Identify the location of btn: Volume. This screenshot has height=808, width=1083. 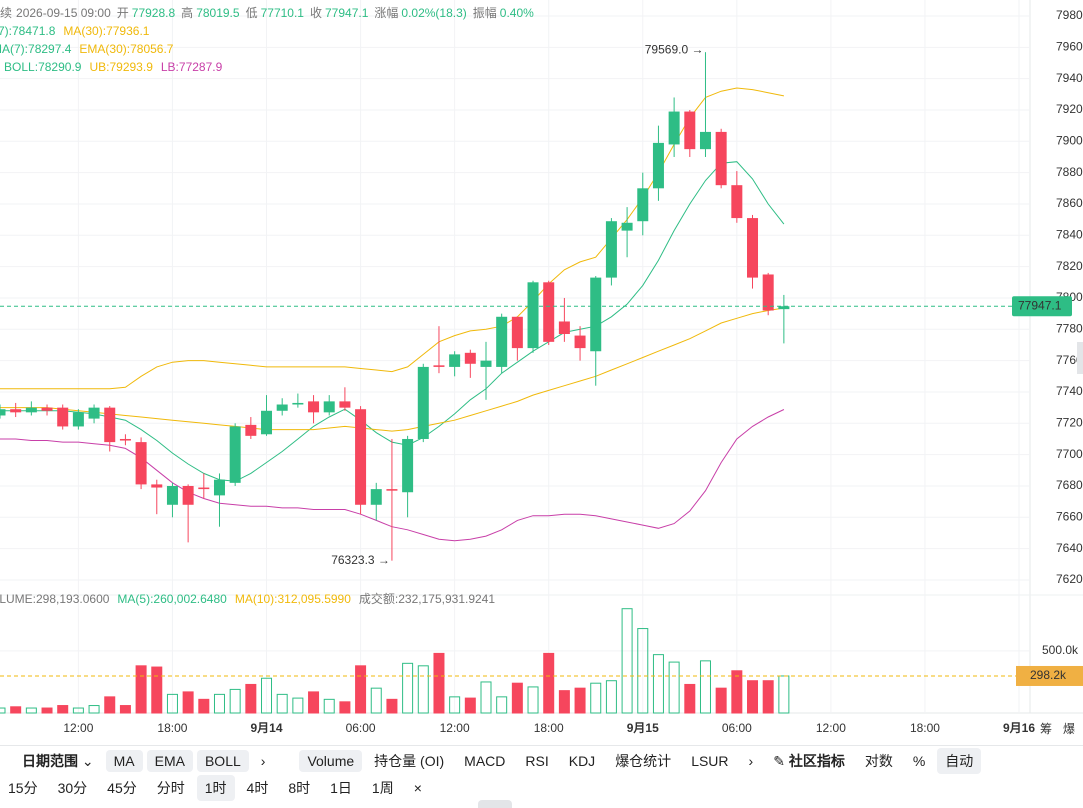
(331, 761).